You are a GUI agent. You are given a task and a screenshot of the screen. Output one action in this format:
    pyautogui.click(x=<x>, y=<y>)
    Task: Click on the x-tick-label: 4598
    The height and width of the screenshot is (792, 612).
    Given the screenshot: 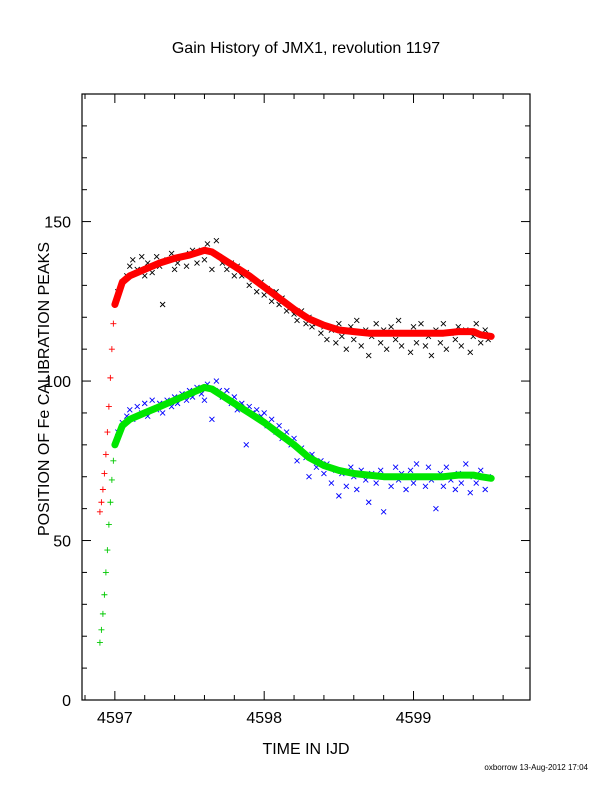 What is the action you would take?
    pyautogui.click(x=264, y=718)
    